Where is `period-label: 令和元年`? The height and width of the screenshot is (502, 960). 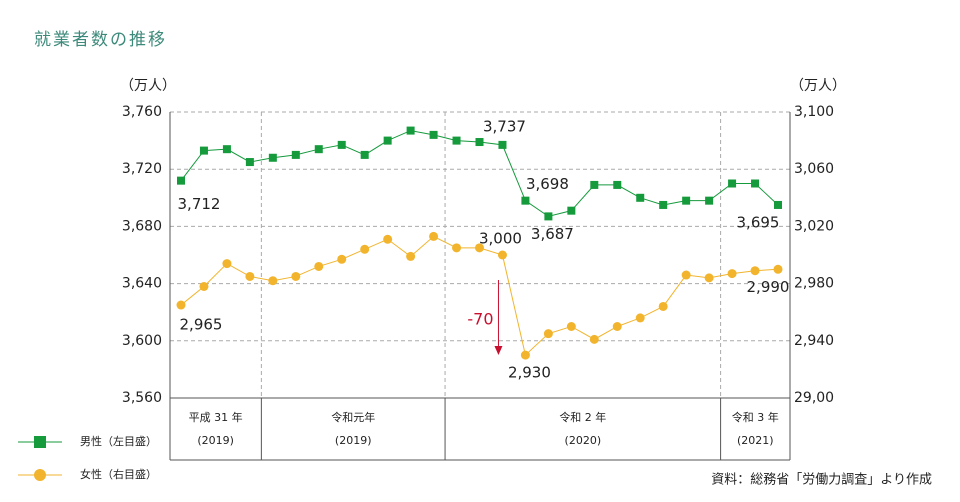 period-label: 令和元年 is located at coordinates (353, 417).